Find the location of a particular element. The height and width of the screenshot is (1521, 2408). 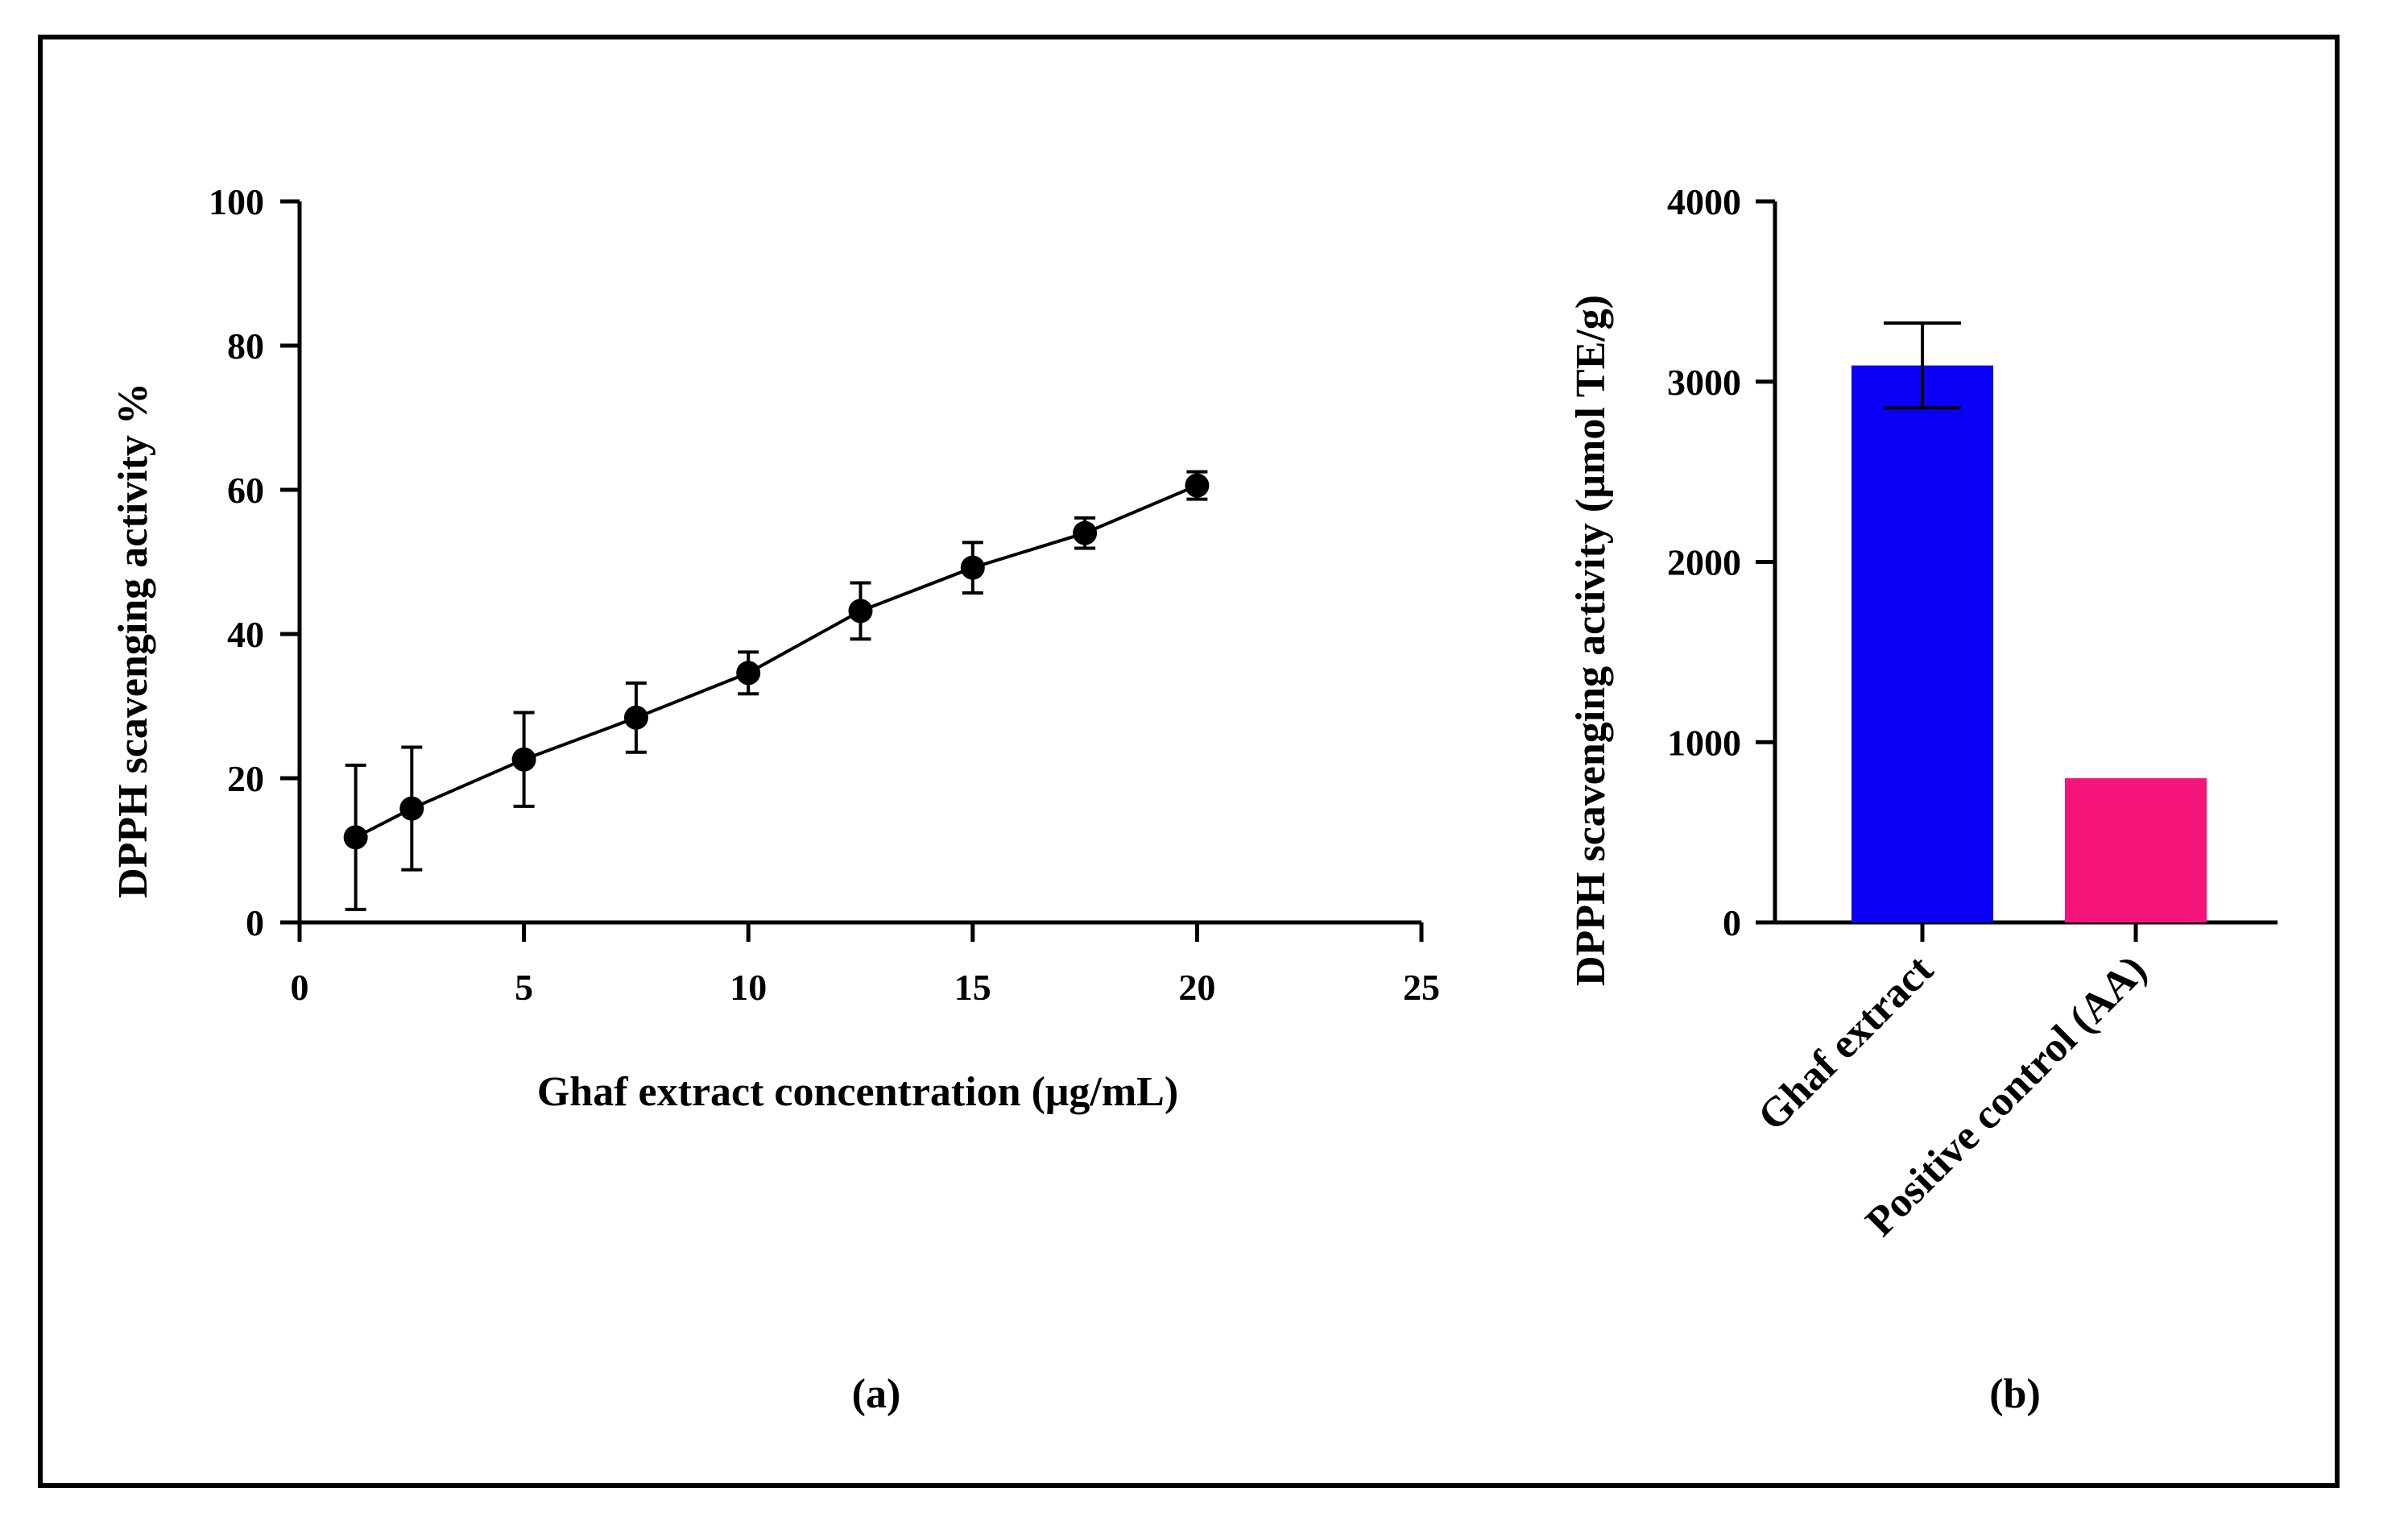

panel-a-x-tick-label: 0 is located at coordinates (300, 987).